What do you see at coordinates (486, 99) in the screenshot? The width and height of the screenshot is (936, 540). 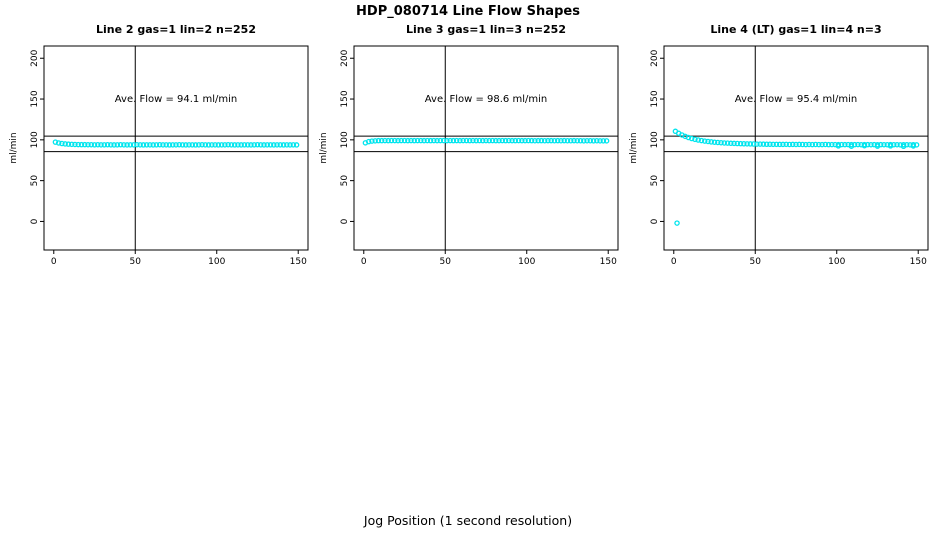 I see `panel-line-3-ave-flow: Ave. Flow = 98.6 ml/min` at bounding box center [486, 99].